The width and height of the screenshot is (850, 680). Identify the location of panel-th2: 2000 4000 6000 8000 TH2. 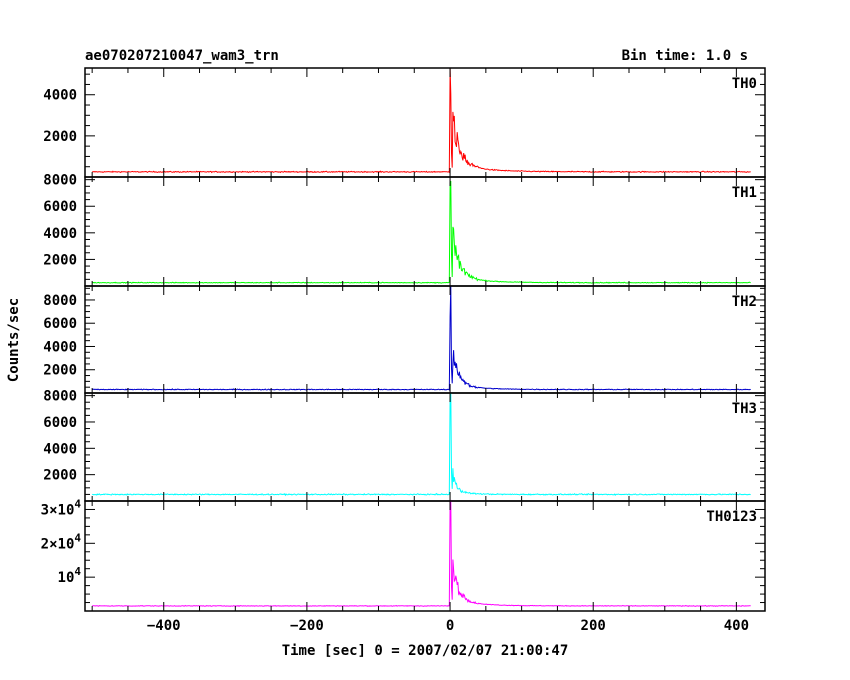
(404, 339).